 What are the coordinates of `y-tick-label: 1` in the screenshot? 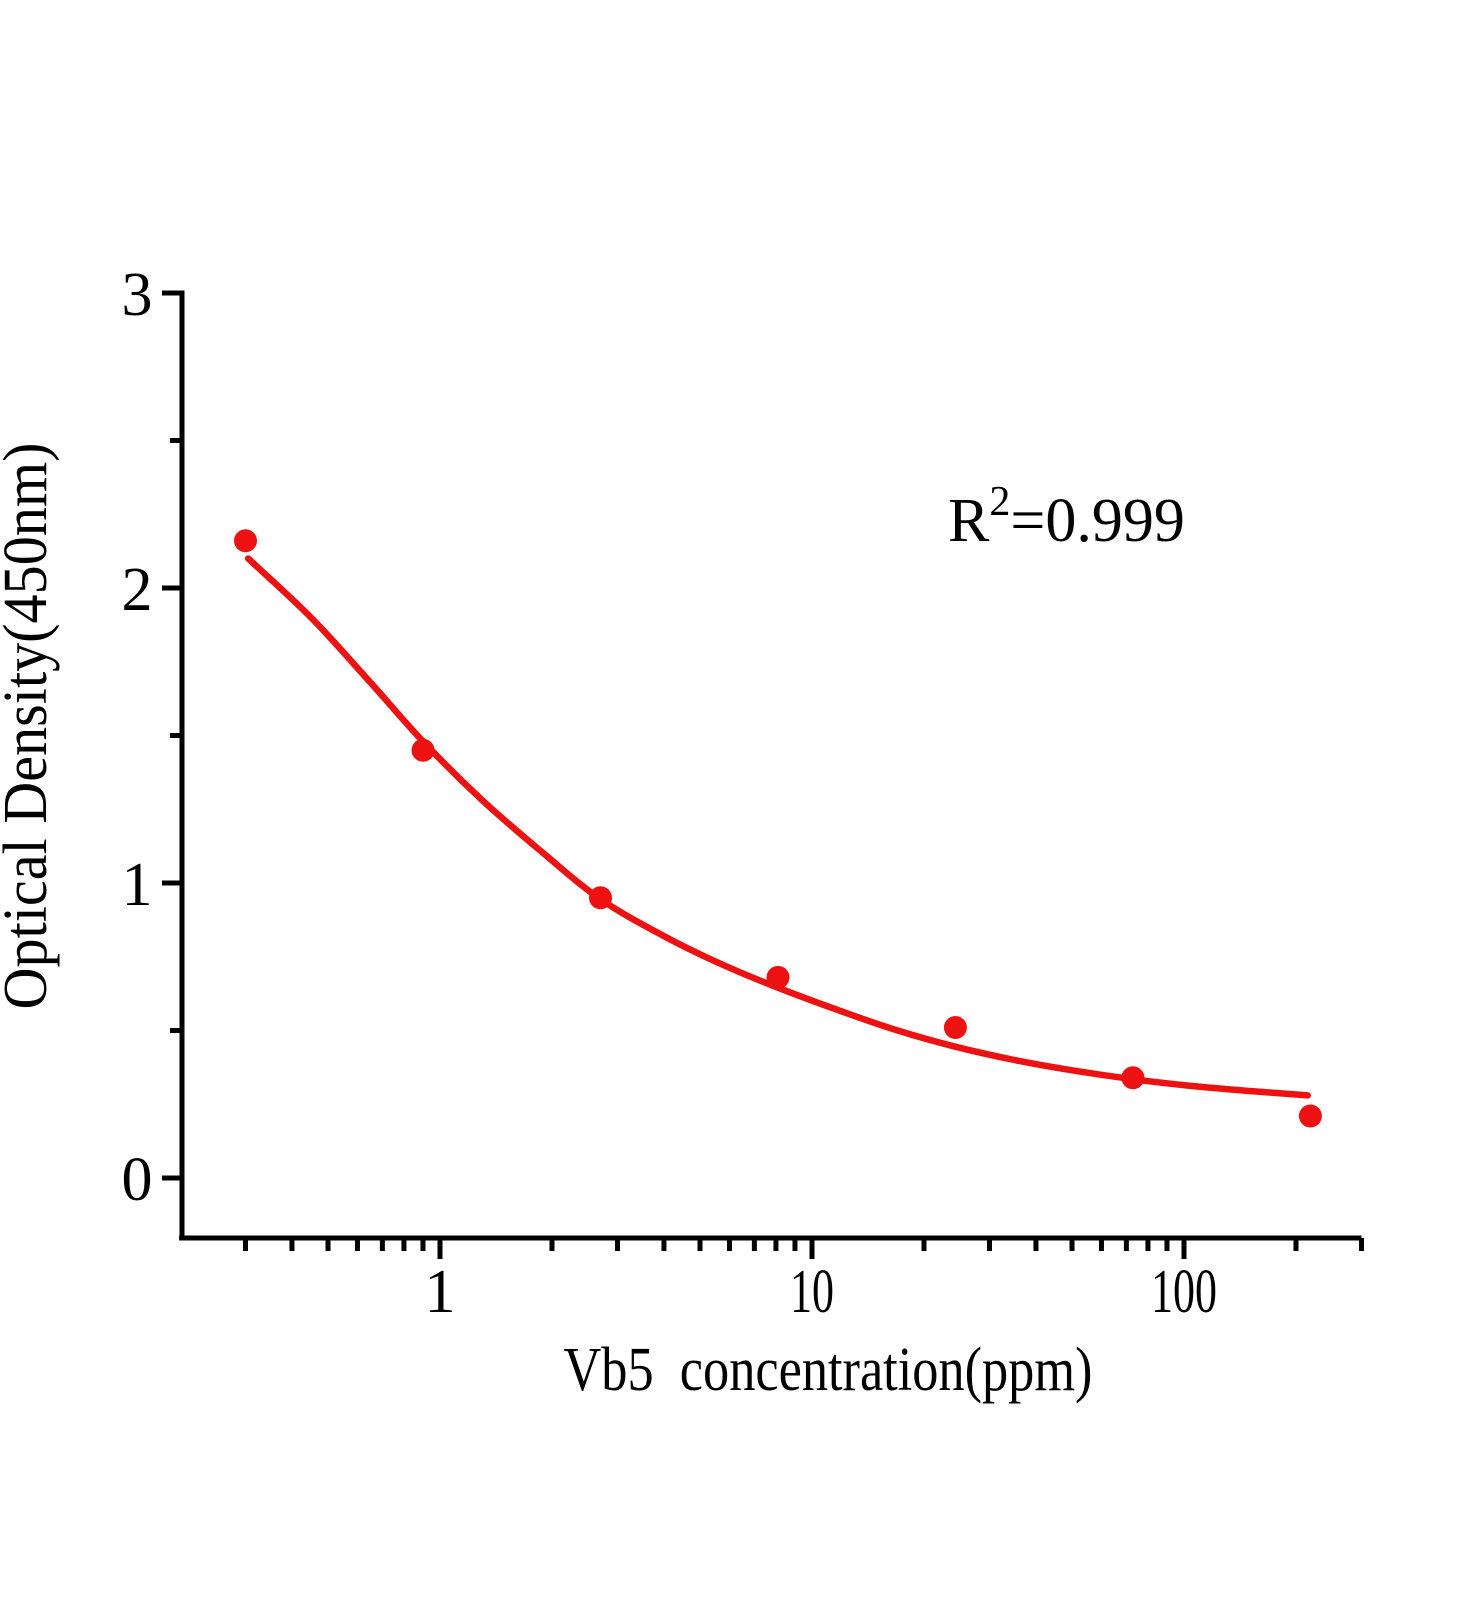 It's located at (137, 885).